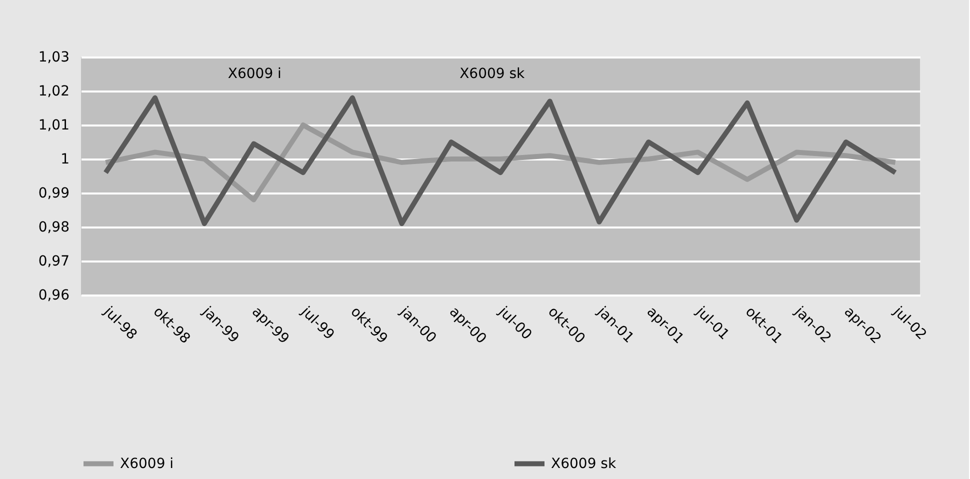 The width and height of the screenshot is (970, 479). What do you see at coordinates (65, 160) in the screenshot?
I see `y-tick-label: 1` at bounding box center [65, 160].